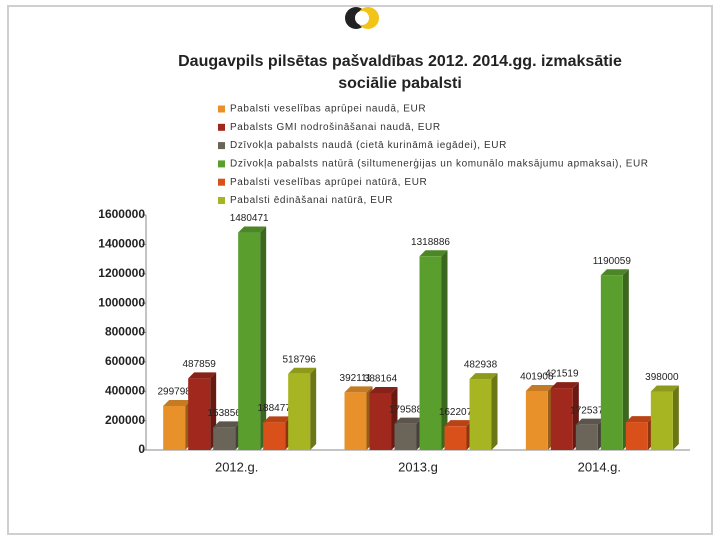 This screenshot has width=720, height=545. Describe the element at coordinates (335, 127) in the screenshot. I see `legend-label: Pabalsts GMI nodrošināšanai naudā, EUR` at that location.